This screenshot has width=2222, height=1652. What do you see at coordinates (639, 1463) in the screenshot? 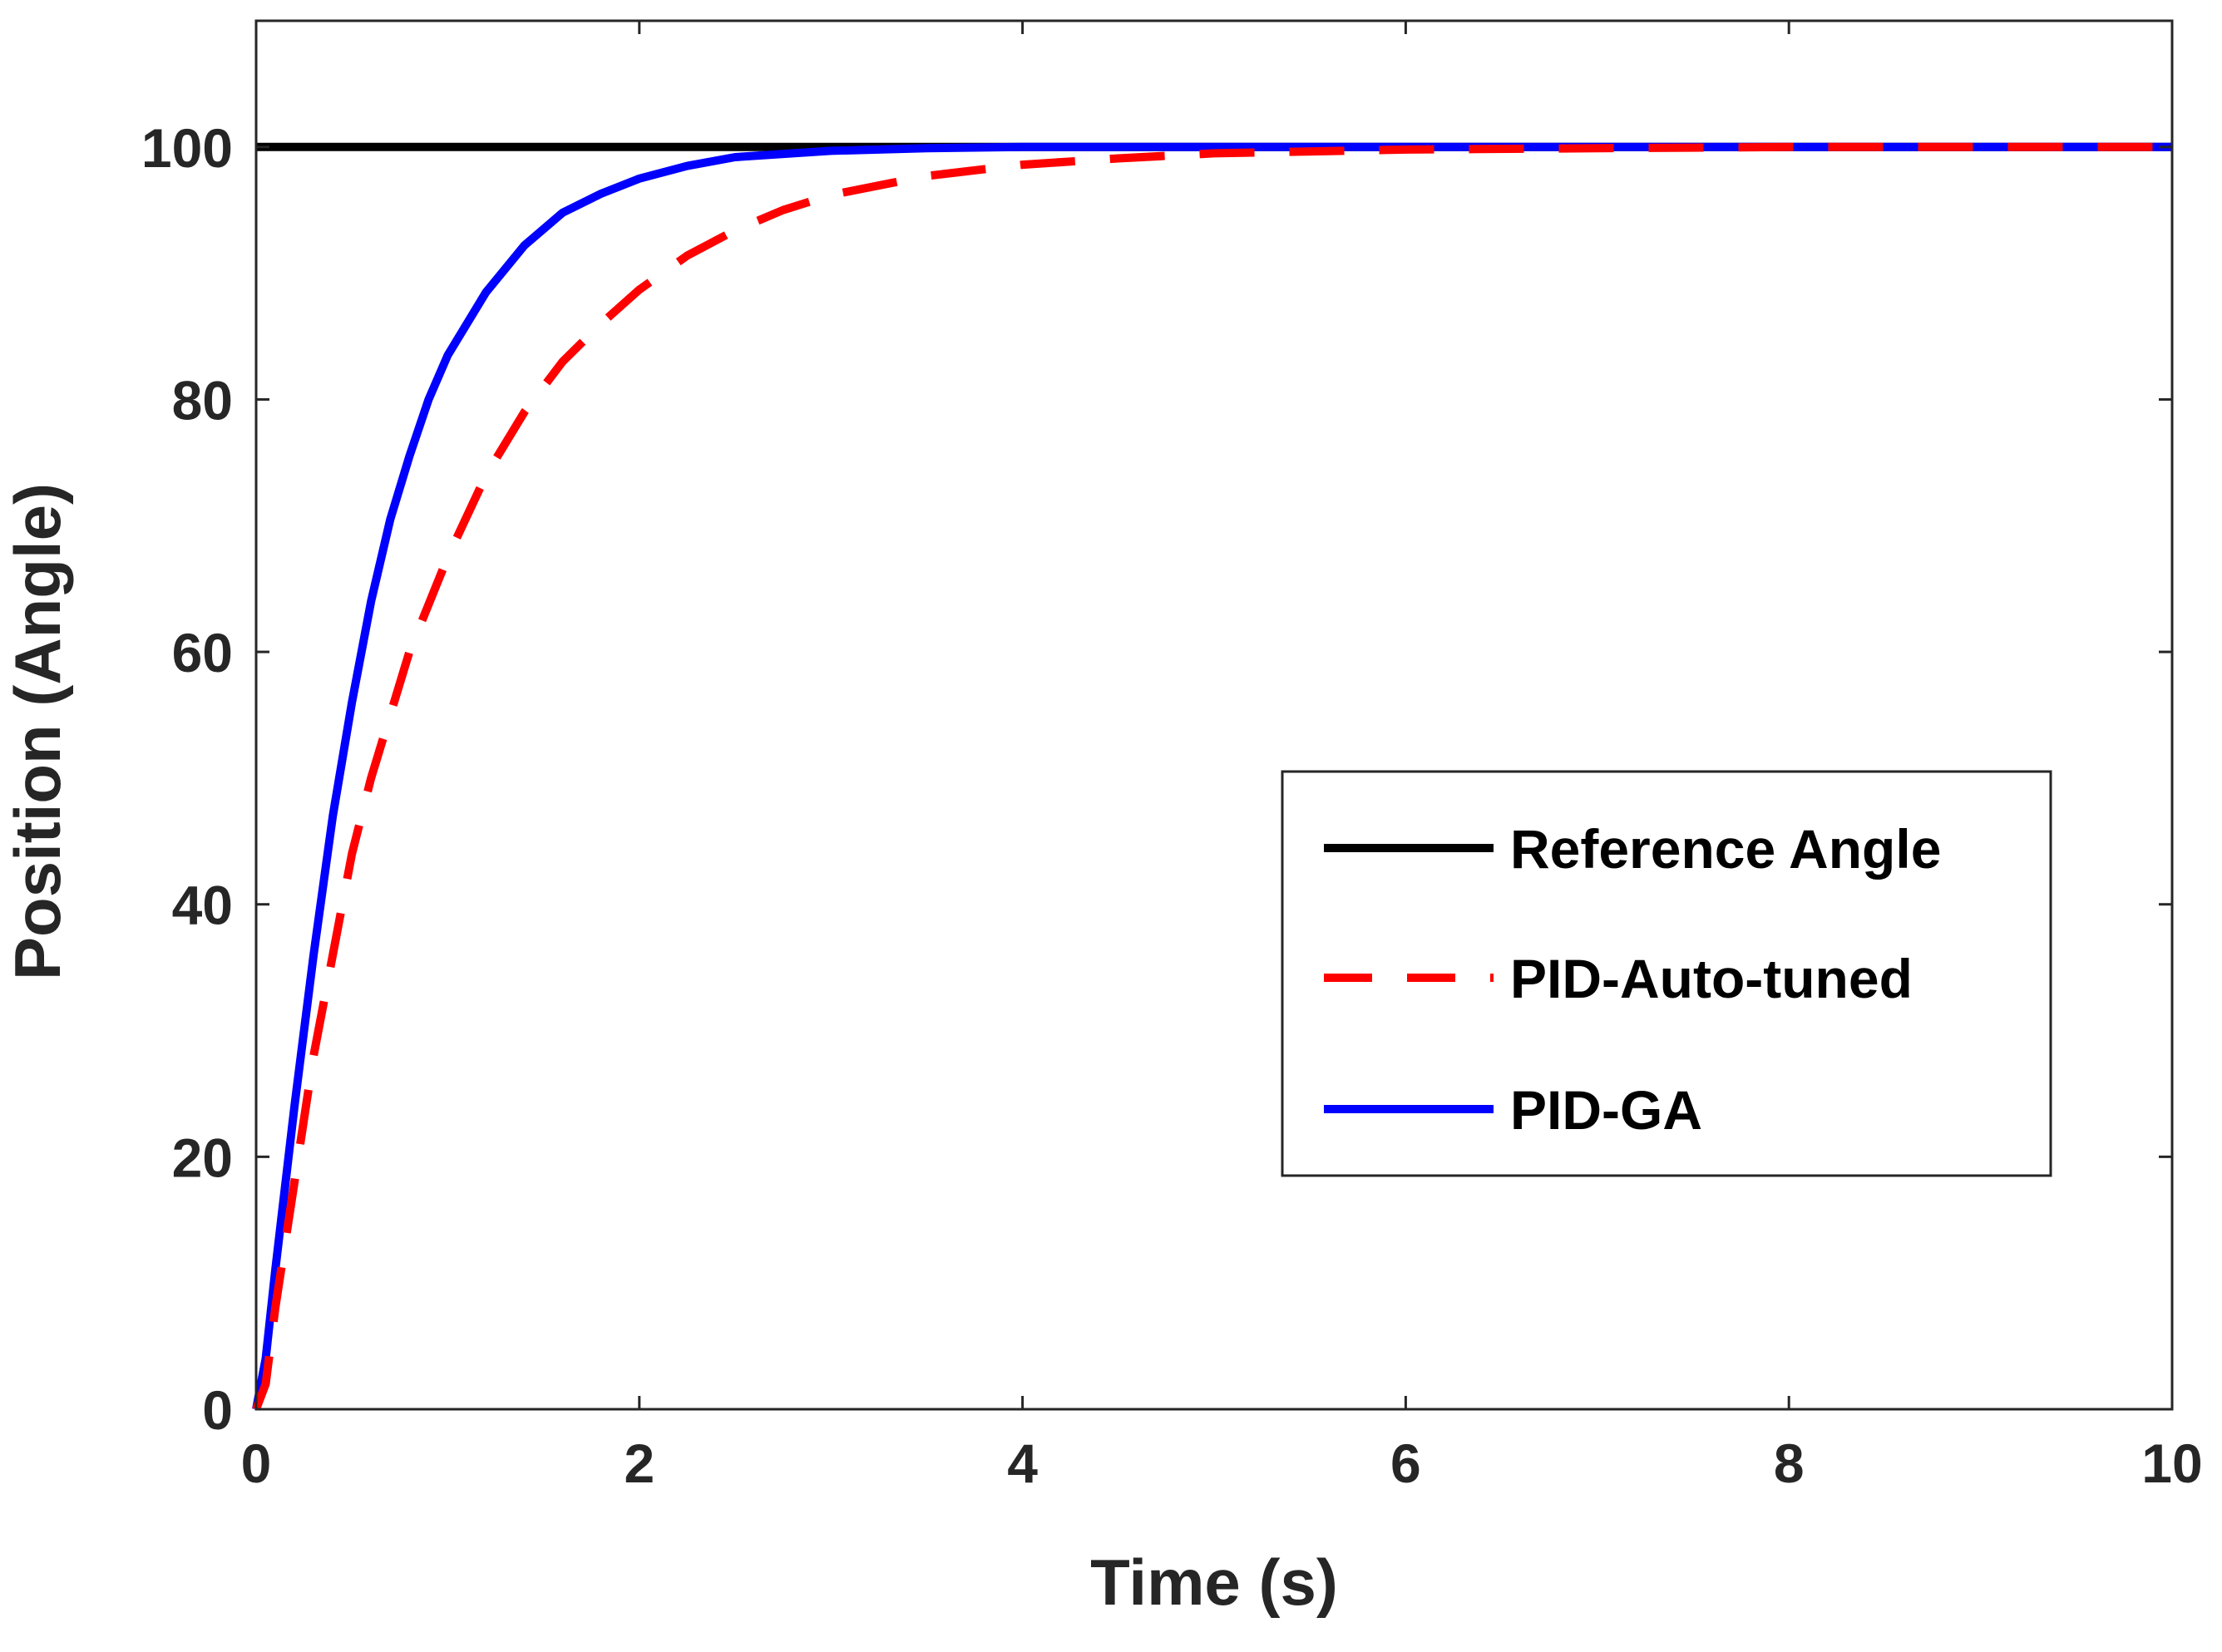
I see `x-tick-label: 2` at bounding box center [639, 1463].